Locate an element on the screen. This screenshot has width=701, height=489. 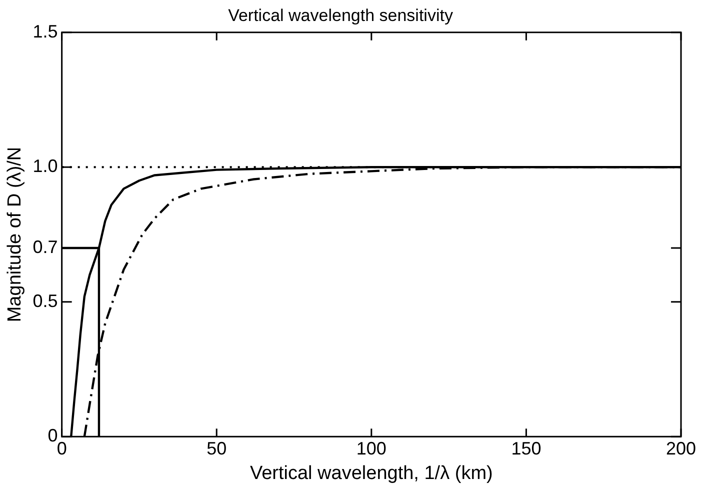
x-tick-label: 150 is located at coordinates (526, 448).